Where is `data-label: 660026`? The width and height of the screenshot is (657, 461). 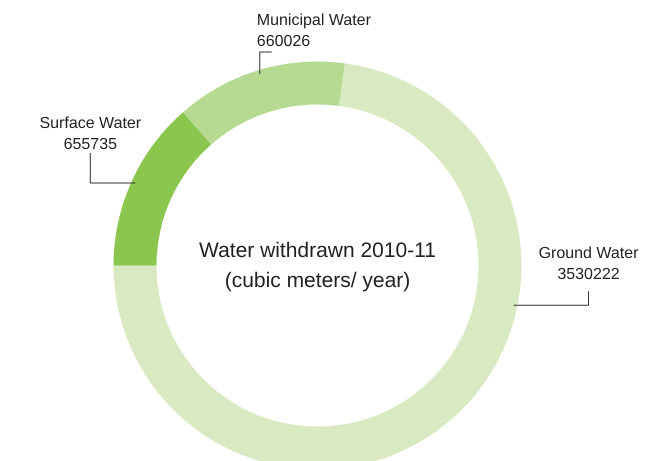
data-label: 660026 is located at coordinates (283, 41).